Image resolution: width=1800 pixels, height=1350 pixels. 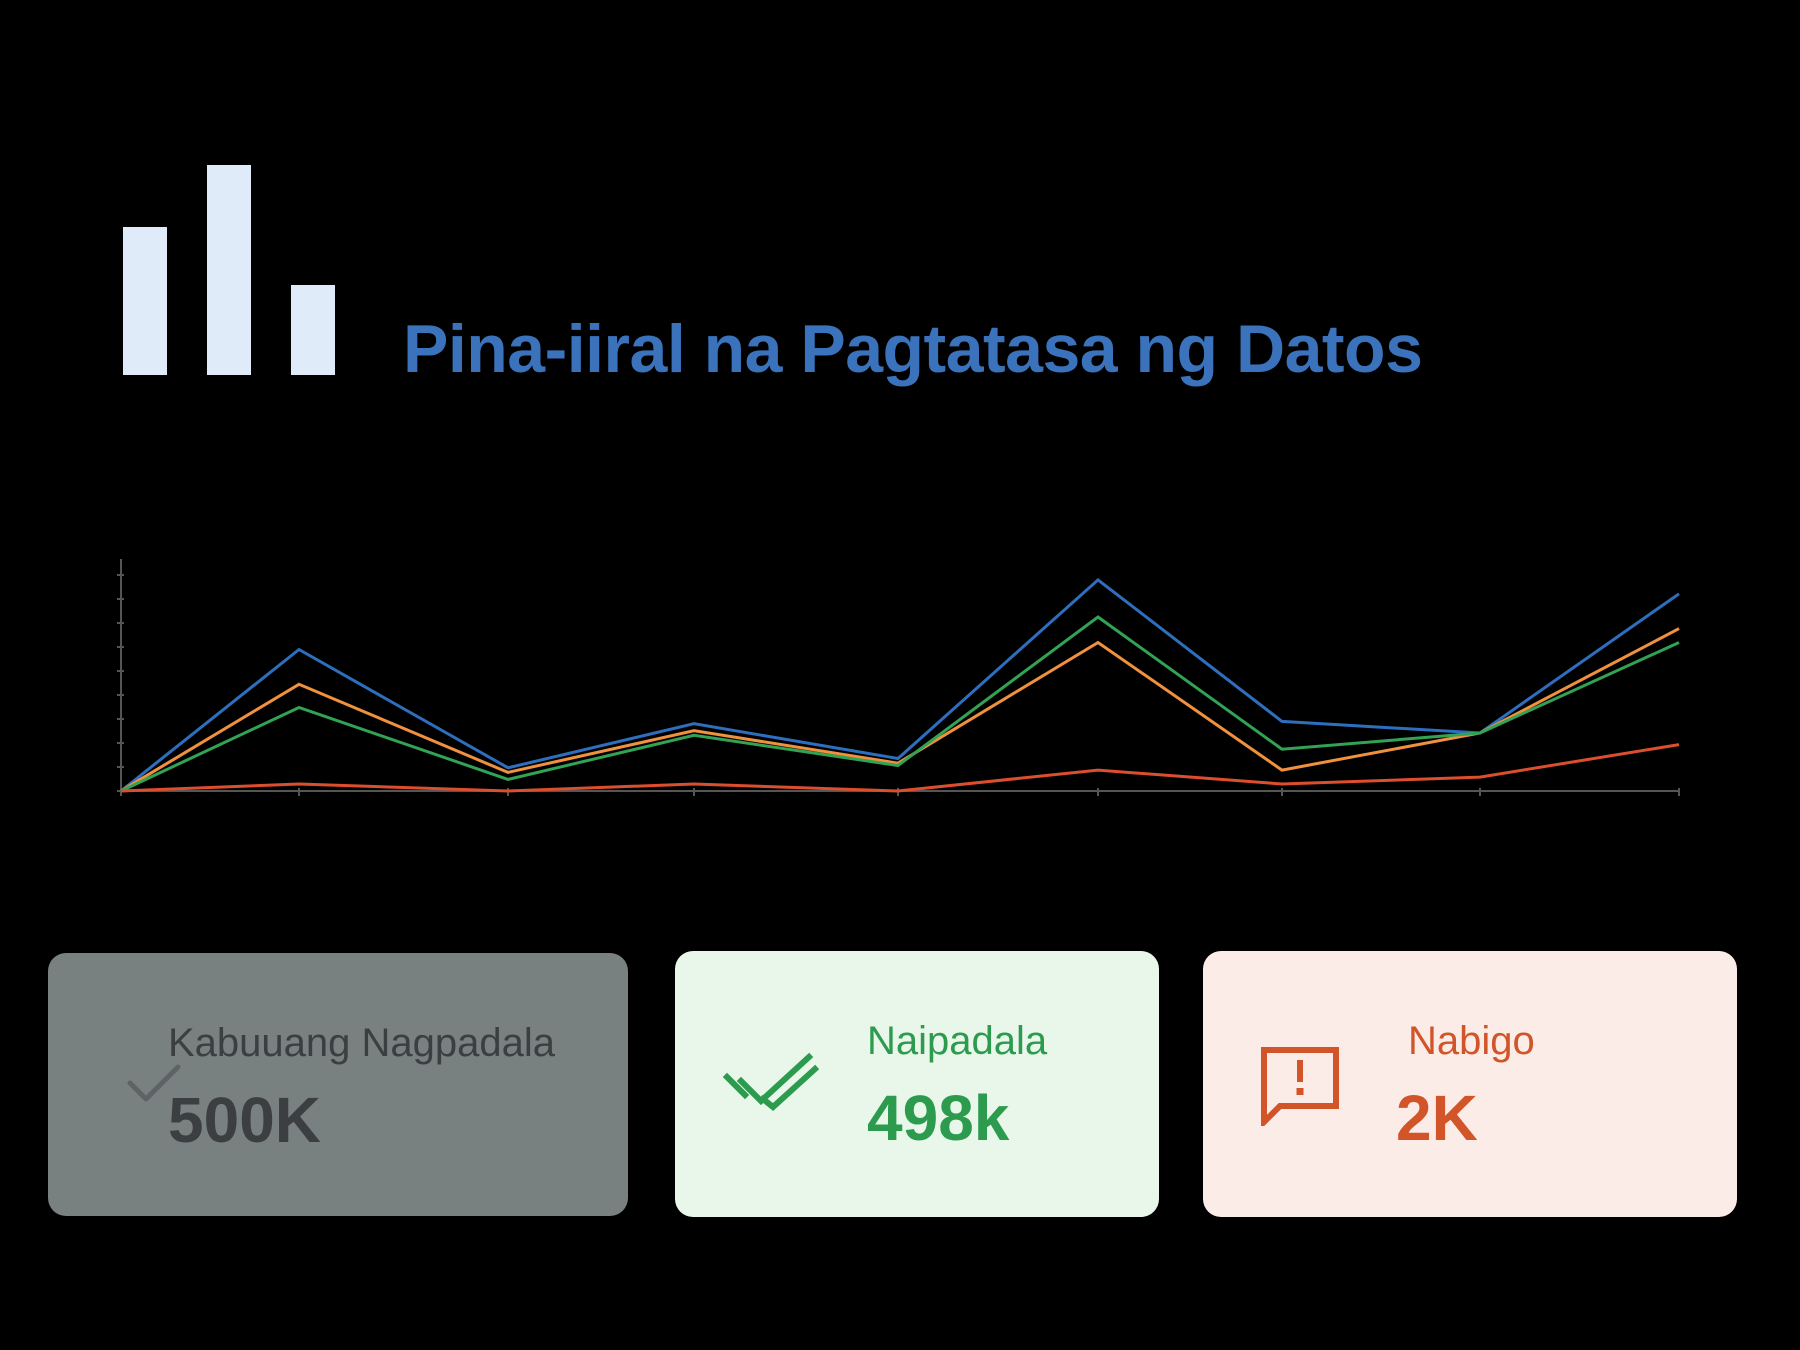 What do you see at coordinates (1300, 1086) in the screenshot?
I see `alert-message-icon` at bounding box center [1300, 1086].